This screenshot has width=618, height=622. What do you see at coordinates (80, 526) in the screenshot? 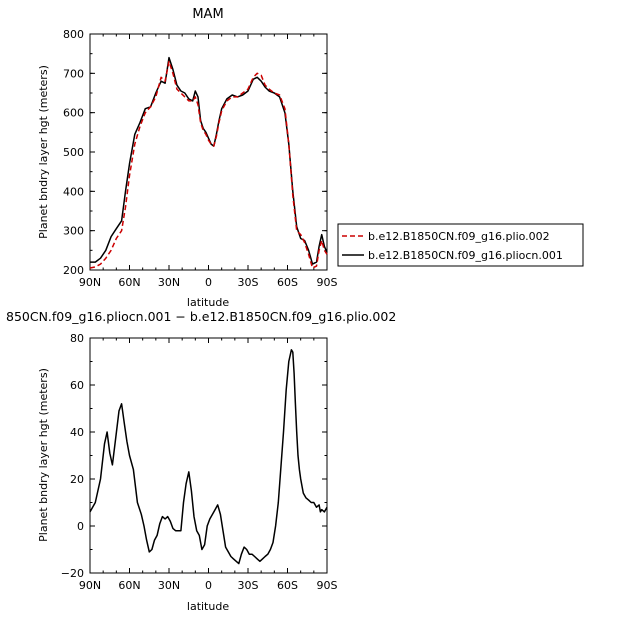
I see `bottom-ytick-label: 0` at bounding box center [80, 526].